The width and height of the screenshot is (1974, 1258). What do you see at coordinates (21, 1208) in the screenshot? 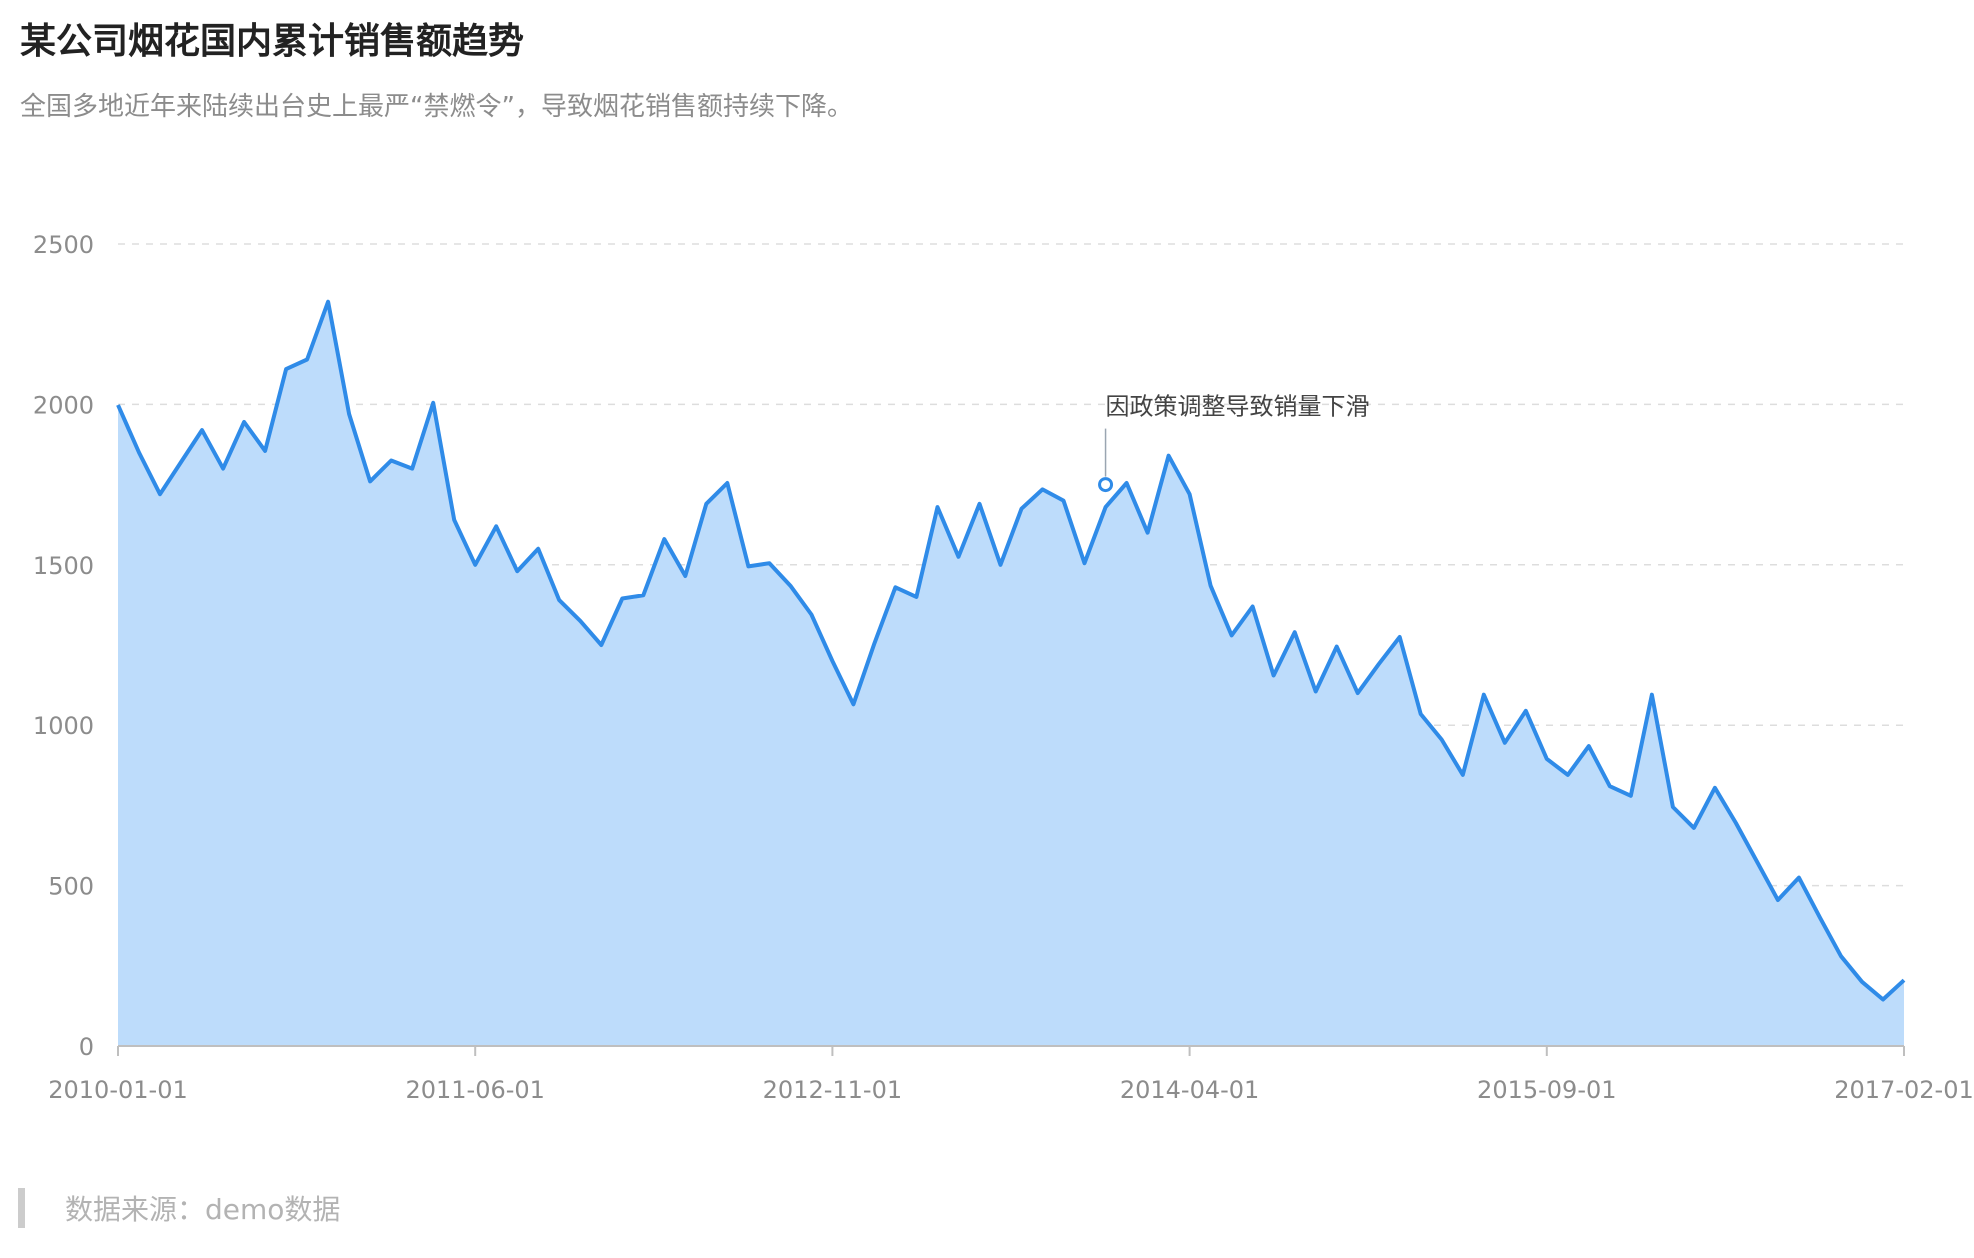
I see `source-marker` at bounding box center [21, 1208].